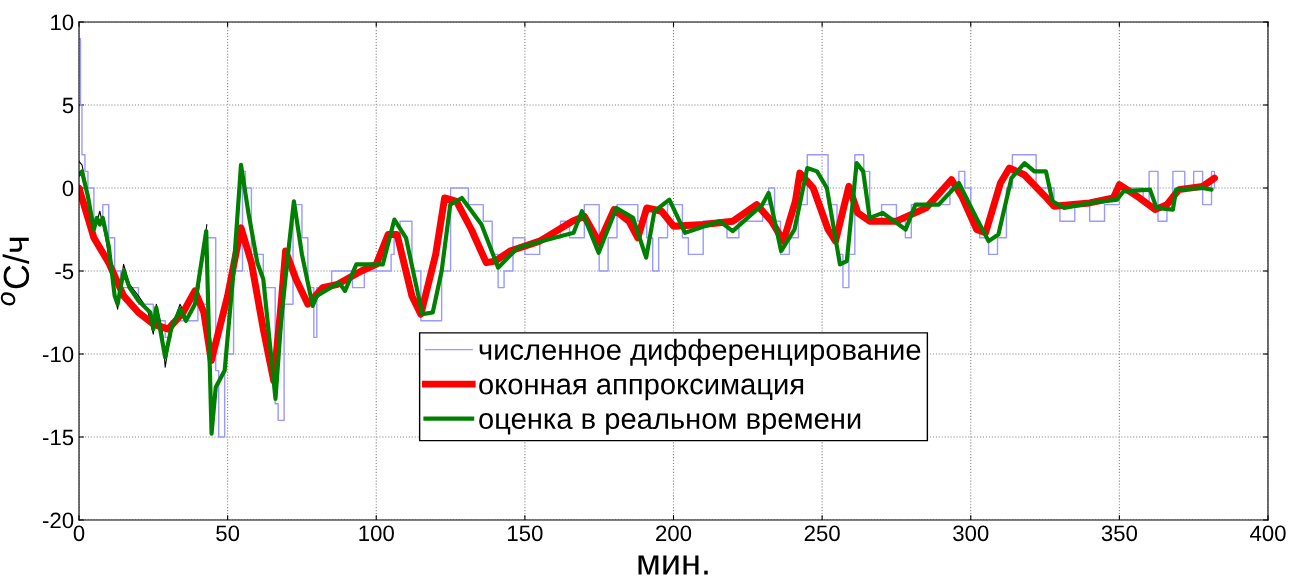  I want to click on y-tick-label: 10, so click(62, 22).